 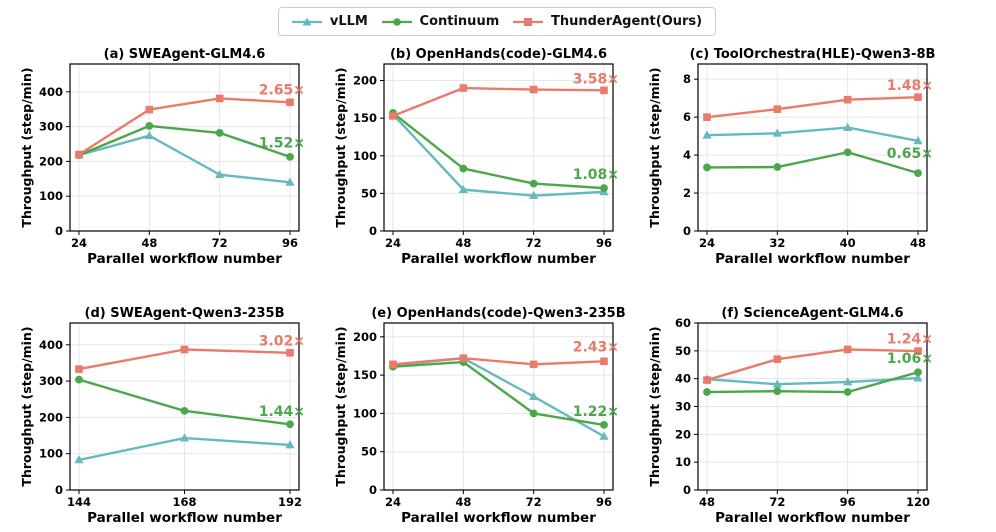 What do you see at coordinates (918, 372) in the screenshot?
I see `data-point-continuum: Continuum: 120 → 42.3` at bounding box center [918, 372].